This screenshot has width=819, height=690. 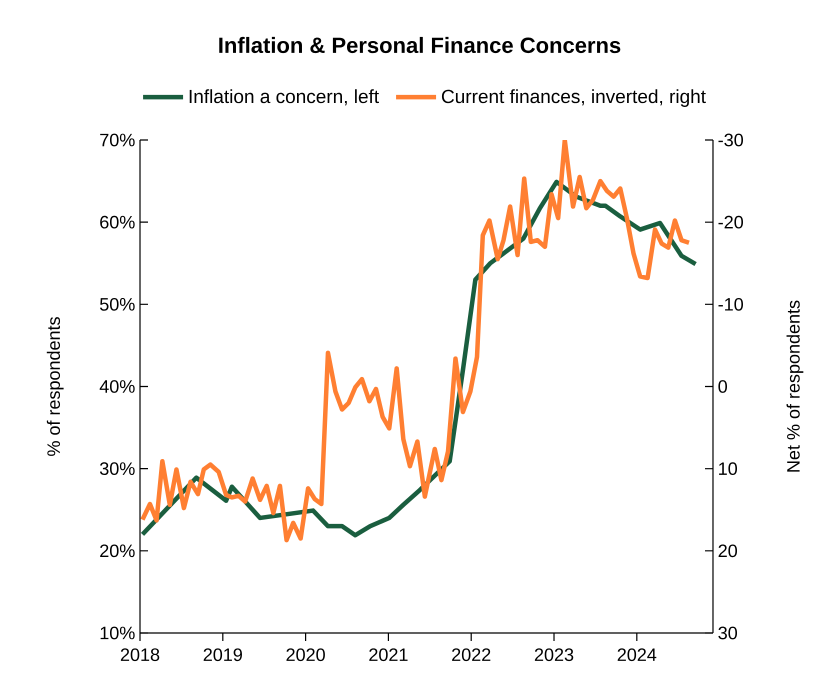 I want to click on x-tick-label: 2019, so click(x=223, y=655).